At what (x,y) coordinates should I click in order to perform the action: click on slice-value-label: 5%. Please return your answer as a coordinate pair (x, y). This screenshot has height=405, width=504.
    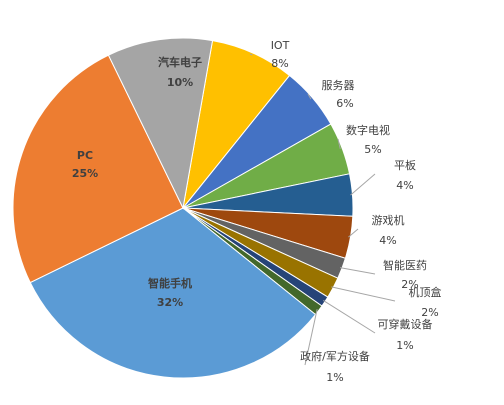
    Looking at the image, I should click on (372, 149).